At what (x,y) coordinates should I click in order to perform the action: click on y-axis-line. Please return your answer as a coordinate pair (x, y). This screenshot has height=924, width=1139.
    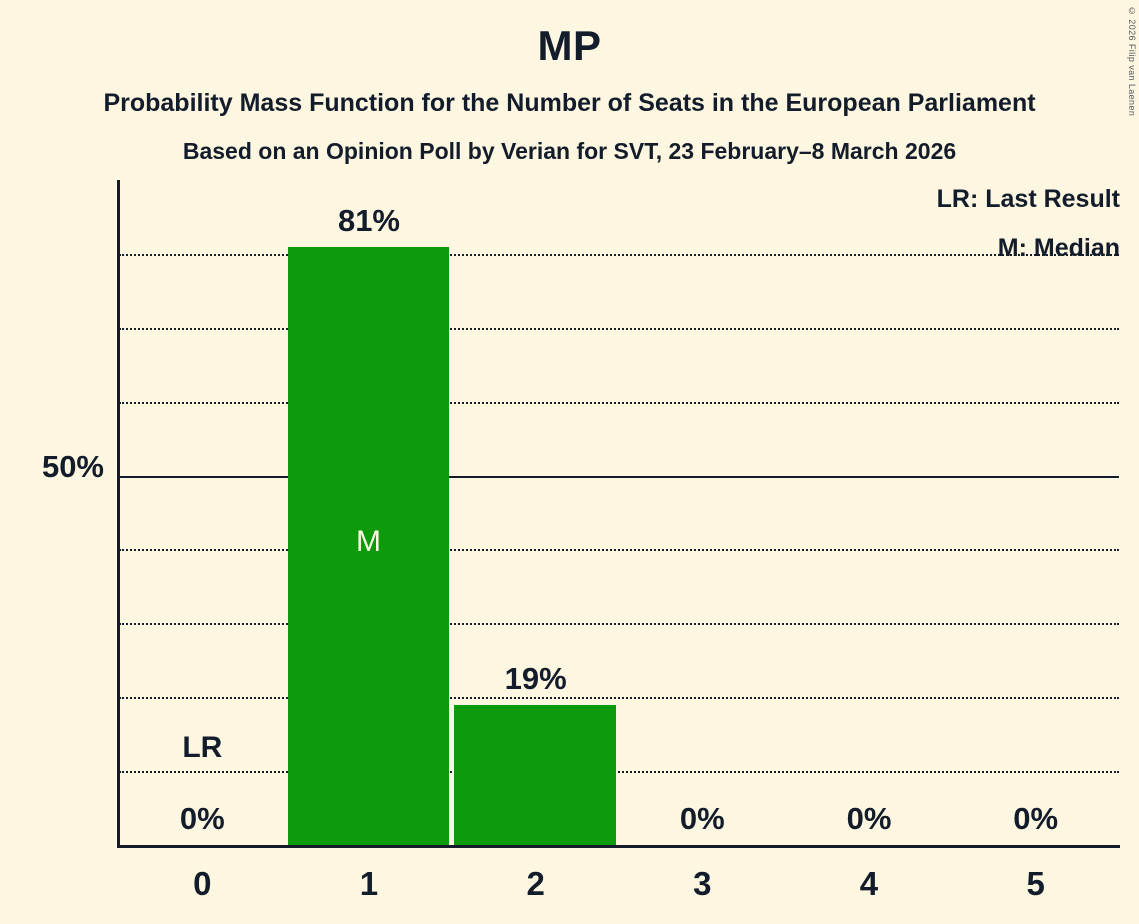
    Looking at the image, I should click on (118, 512).